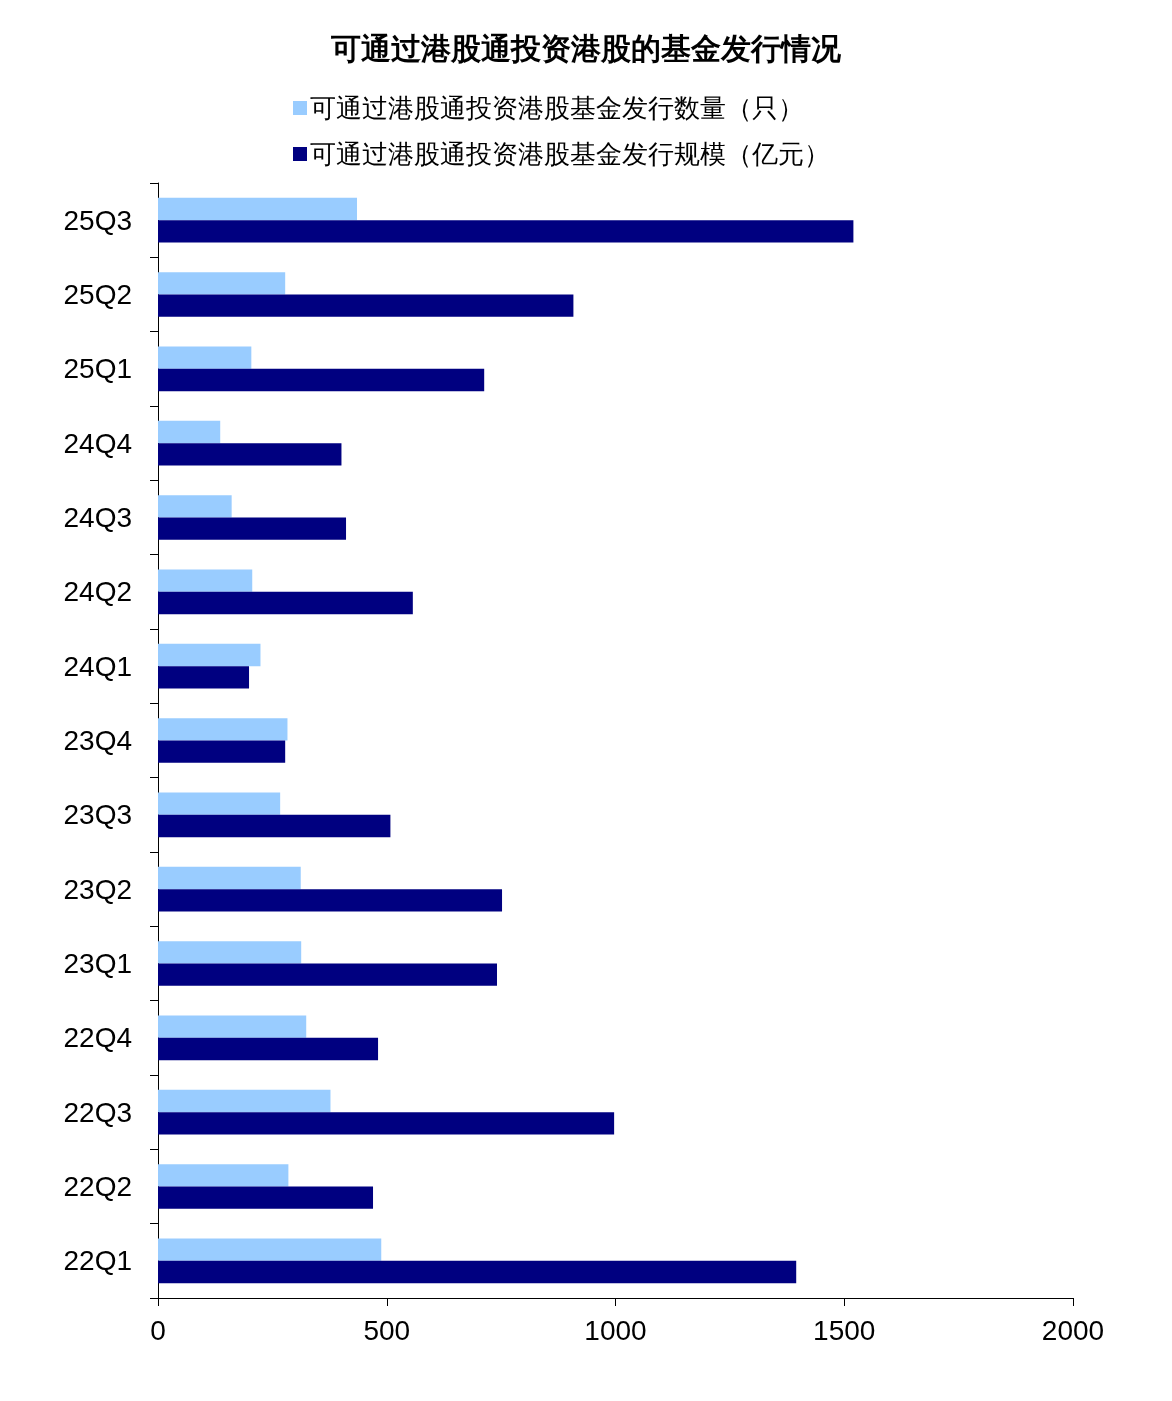 The height and width of the screenshot is (1401, 1172). What do you see at coordinates (97, 963) in the screenshot?
I see `y-tick-label: 23Q1` at bounding box center [97, 963].